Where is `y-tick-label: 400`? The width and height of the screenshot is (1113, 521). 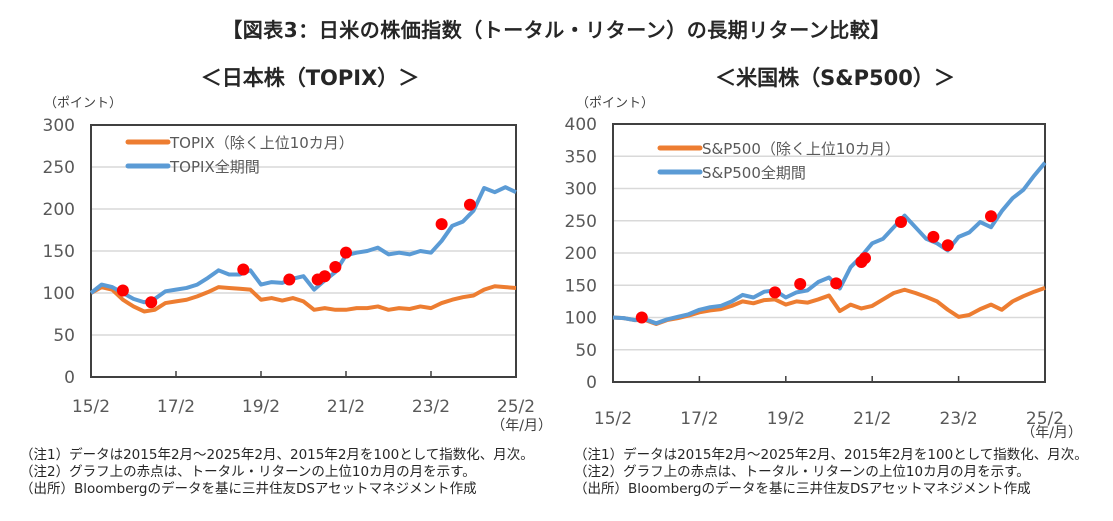 y-tick-label: 400 is located at coordinates (581, 125).